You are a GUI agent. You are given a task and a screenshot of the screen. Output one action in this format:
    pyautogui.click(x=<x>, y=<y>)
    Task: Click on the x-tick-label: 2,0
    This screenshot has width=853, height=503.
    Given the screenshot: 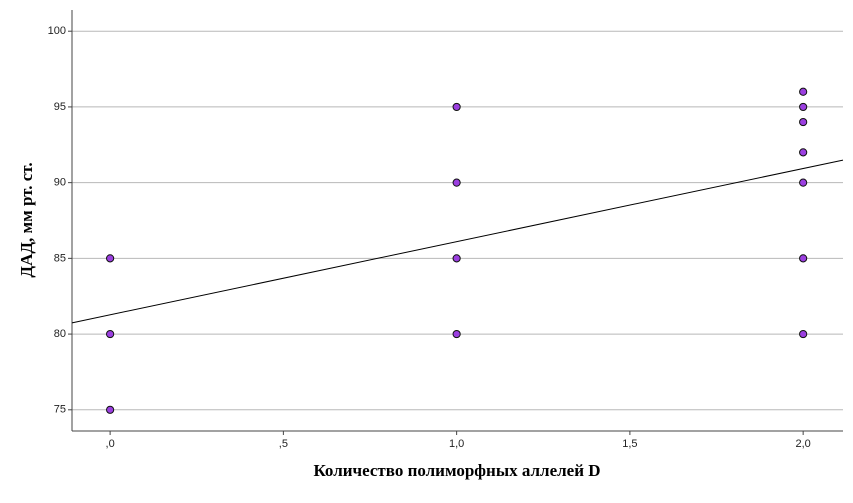 What is the action you would take?
    pyautogui.click(x=803, y=444)
    